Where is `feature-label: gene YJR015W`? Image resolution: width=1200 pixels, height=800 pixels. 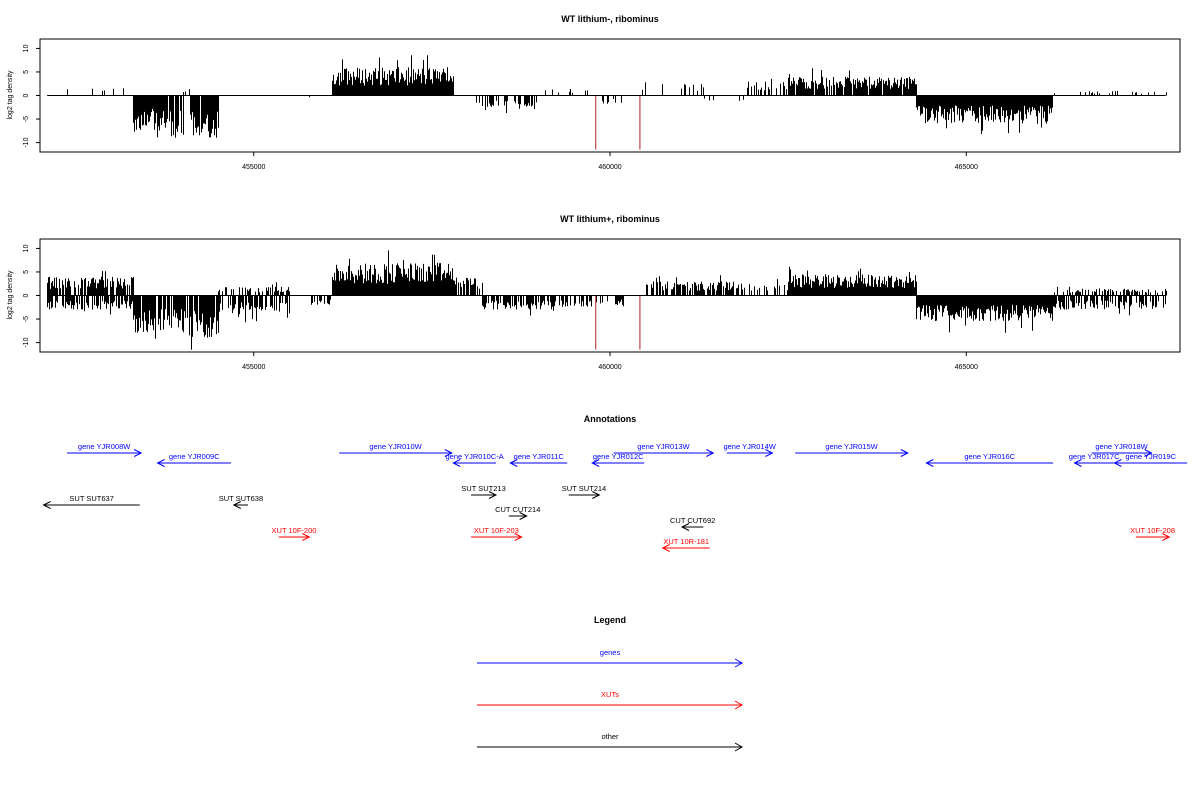 feature-label: gene YJR015W is located at coordinates (851, 446).